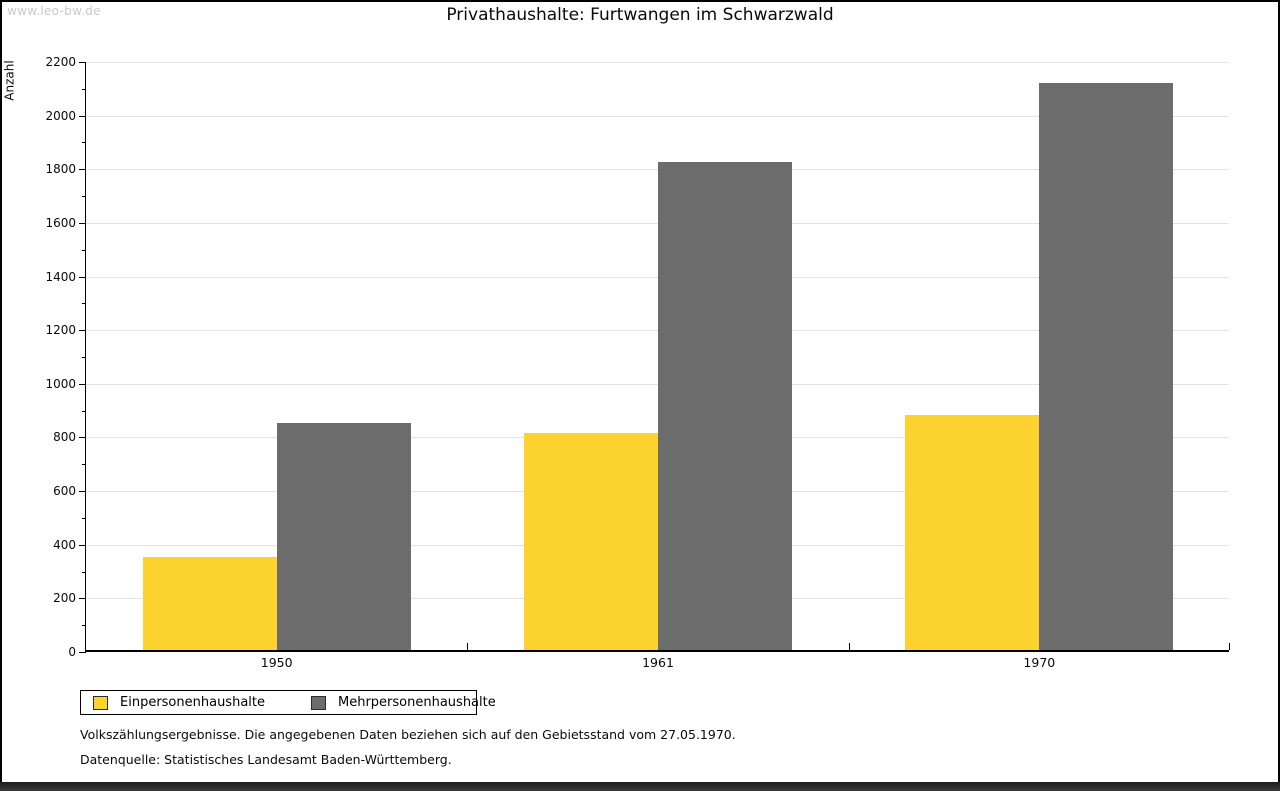  Describe the element at coordinates (725, 405) in the screenshot. I see `bar-mehrpersonenhaushalte-1961` at that location.